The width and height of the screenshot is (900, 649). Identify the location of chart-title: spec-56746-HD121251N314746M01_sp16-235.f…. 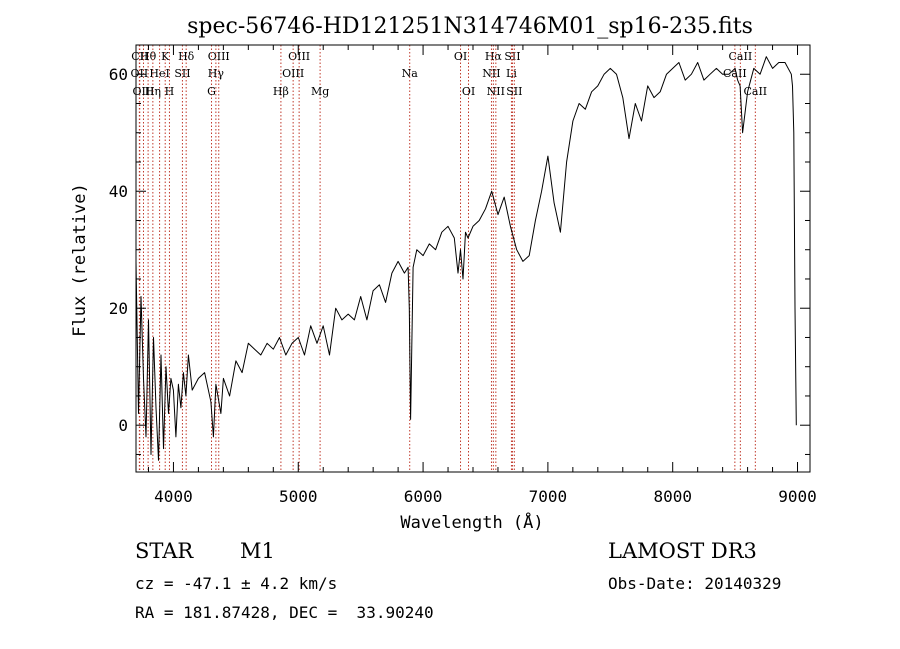
(470, 26).